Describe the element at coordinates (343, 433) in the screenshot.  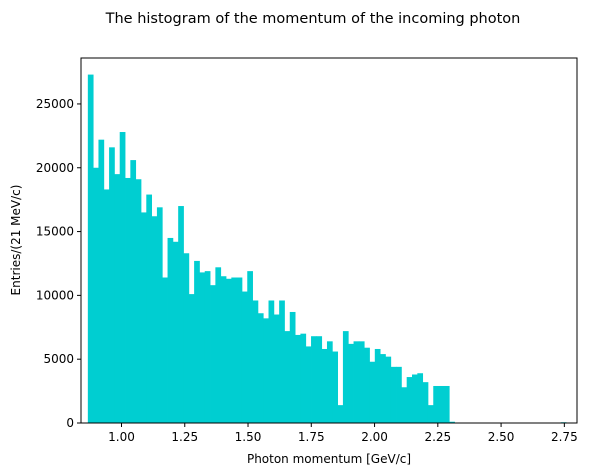
I see `x-axis: 1.00 1.25 1.50 1.75 2.00 2.25 2.50 2.75` at that location.